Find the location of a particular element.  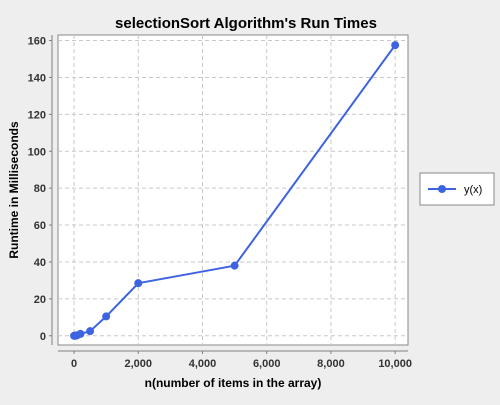

y-tick-label: 140 is located at coordinates (37, 78).